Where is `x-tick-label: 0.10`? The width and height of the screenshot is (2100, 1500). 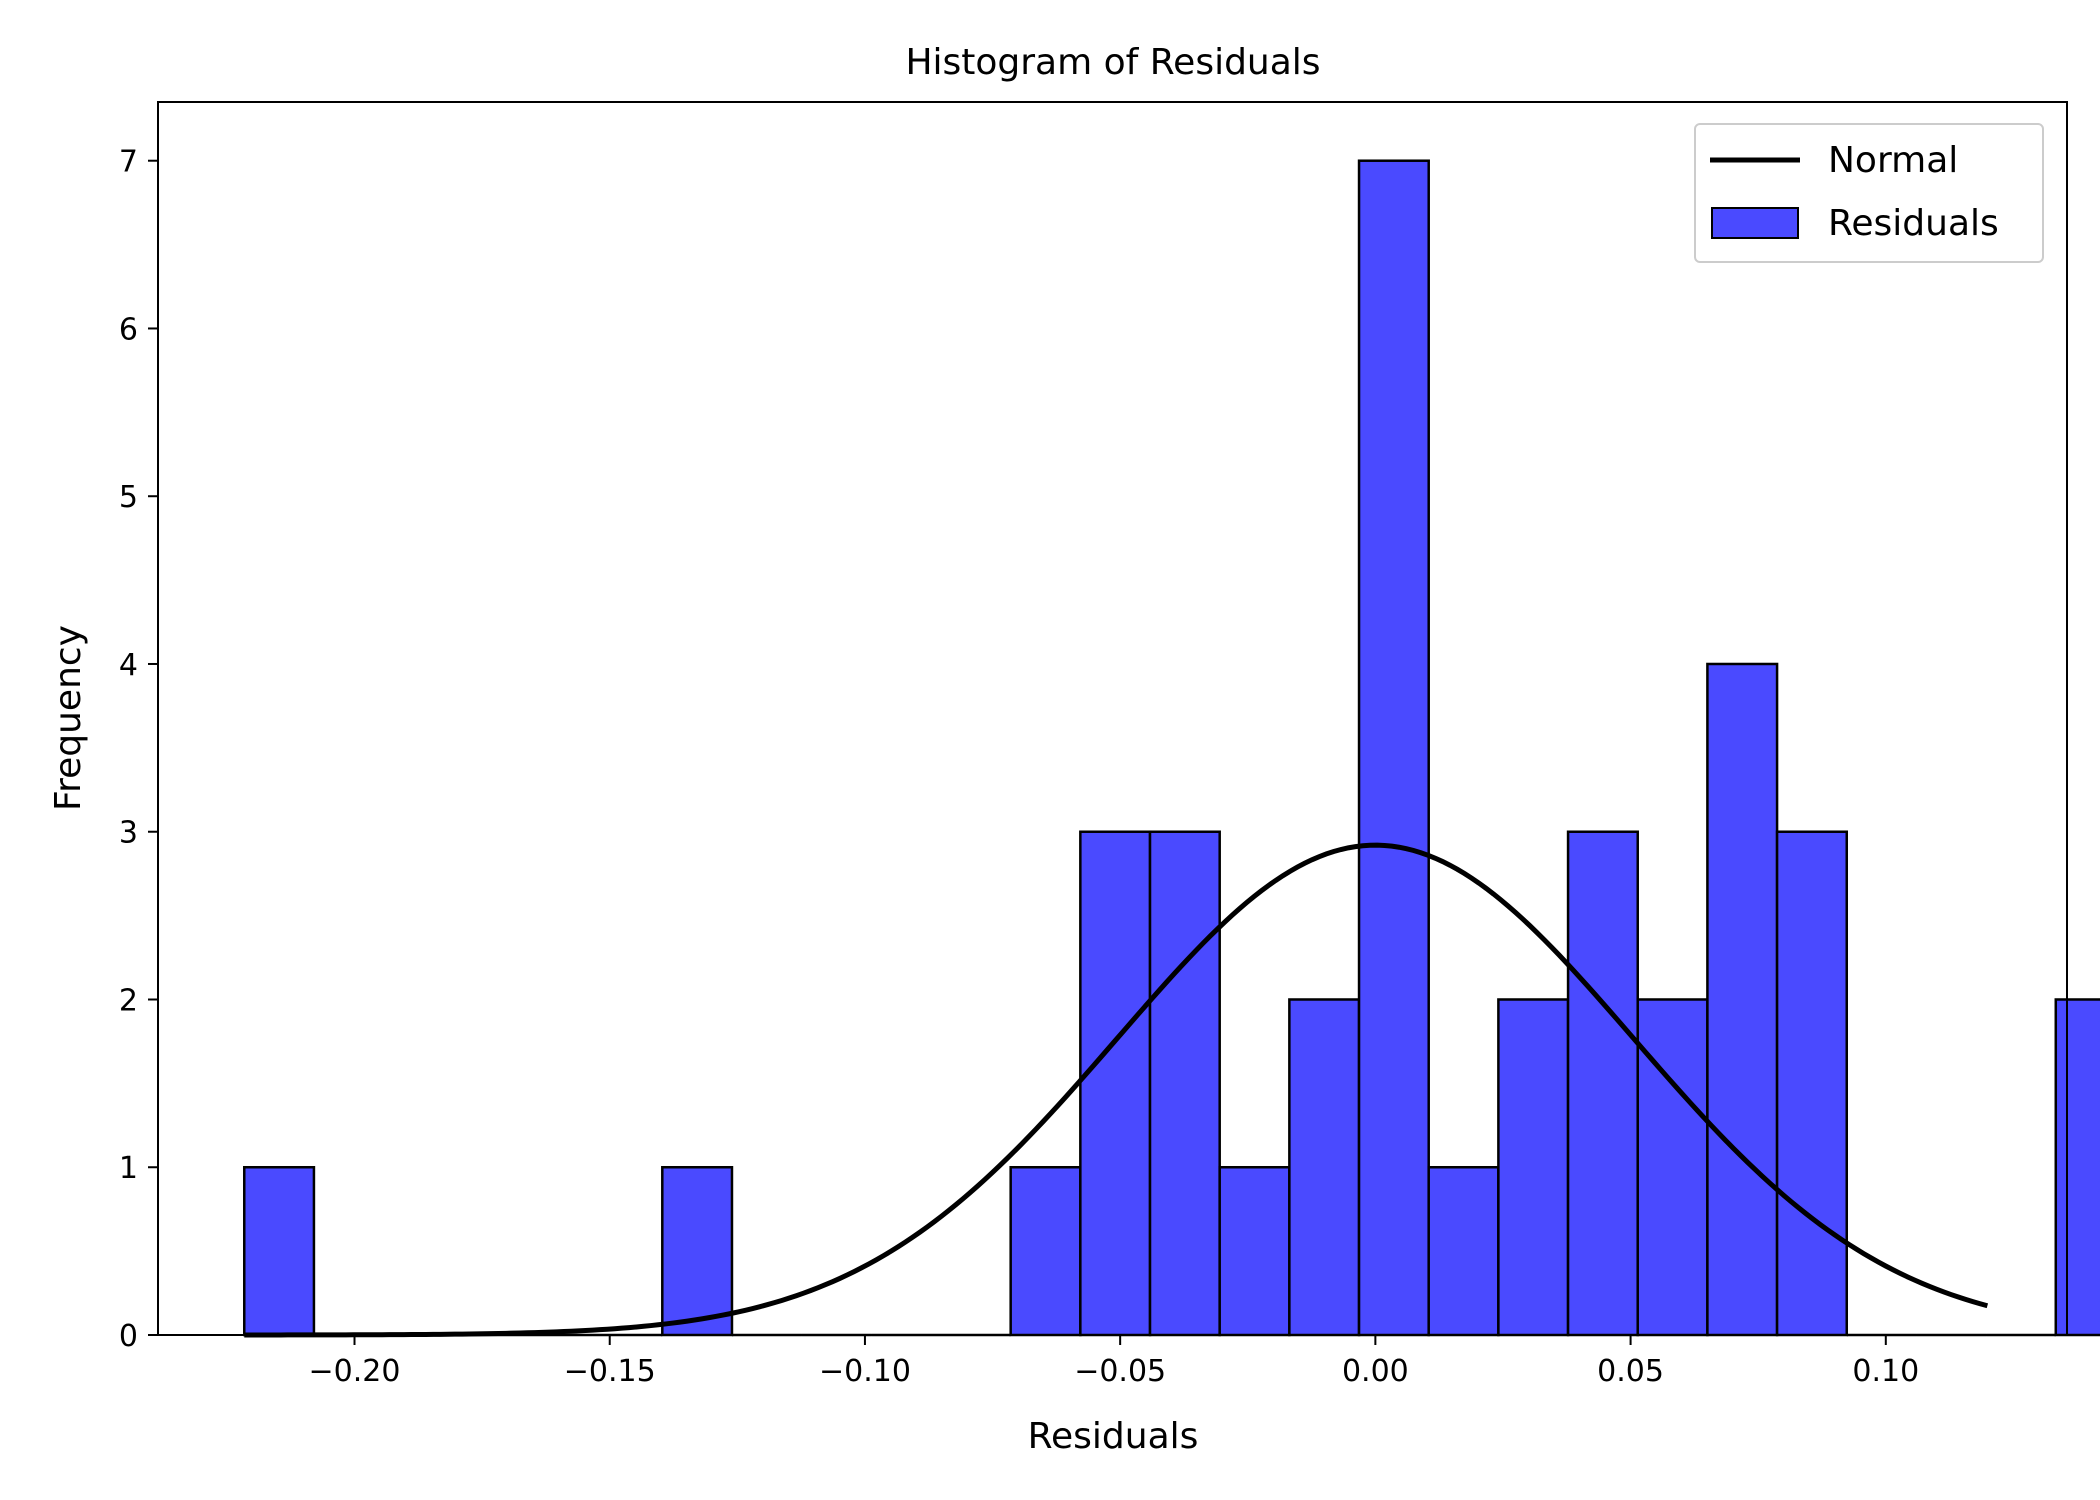
x-tick-label: 0.10 is located at coordinates (1885, 1371).